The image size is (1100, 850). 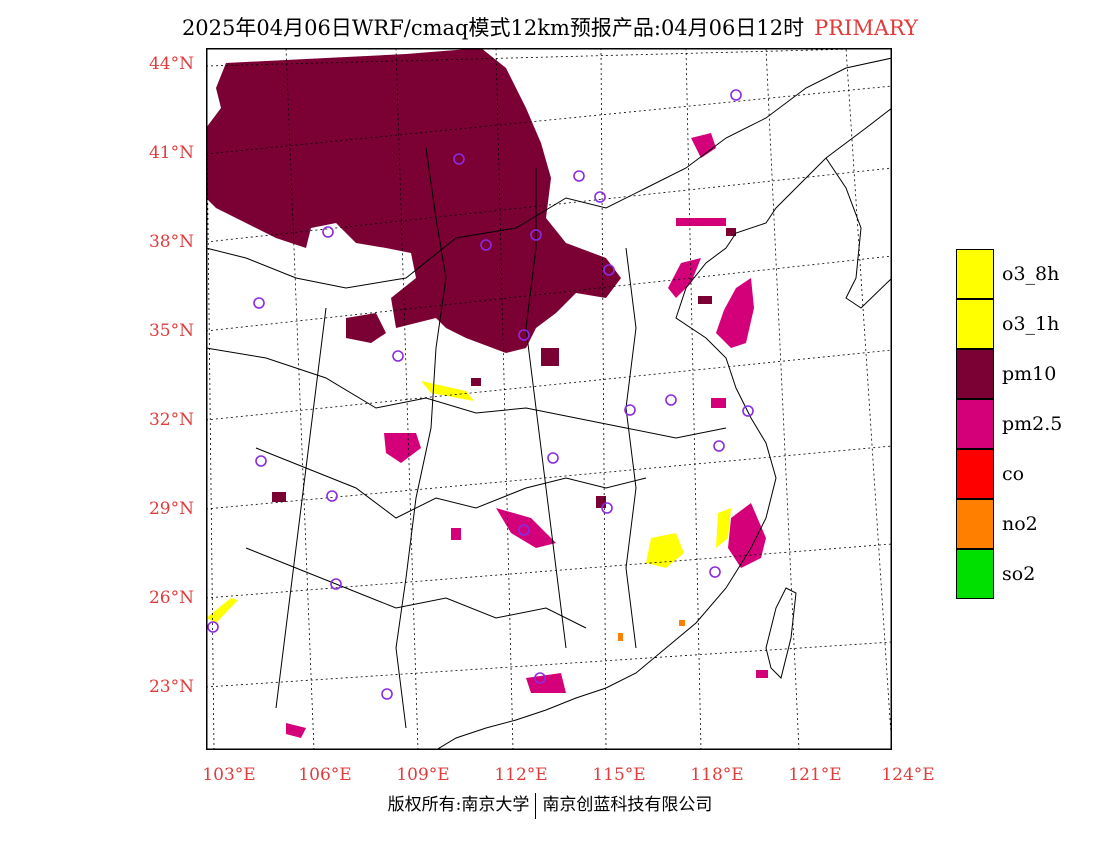 I want to click on o3-yunnan, so click(x=222, y=610).